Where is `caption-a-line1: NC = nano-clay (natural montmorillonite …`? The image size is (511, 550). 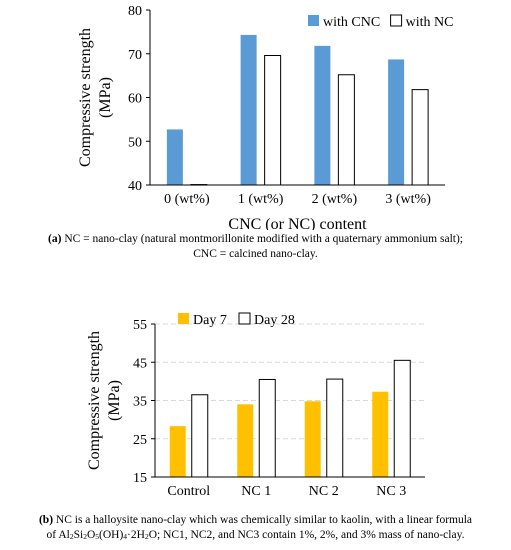
caption-a-line1: NC = nano-clay (natural montmorillonite … is located at coordinates (262, 239).